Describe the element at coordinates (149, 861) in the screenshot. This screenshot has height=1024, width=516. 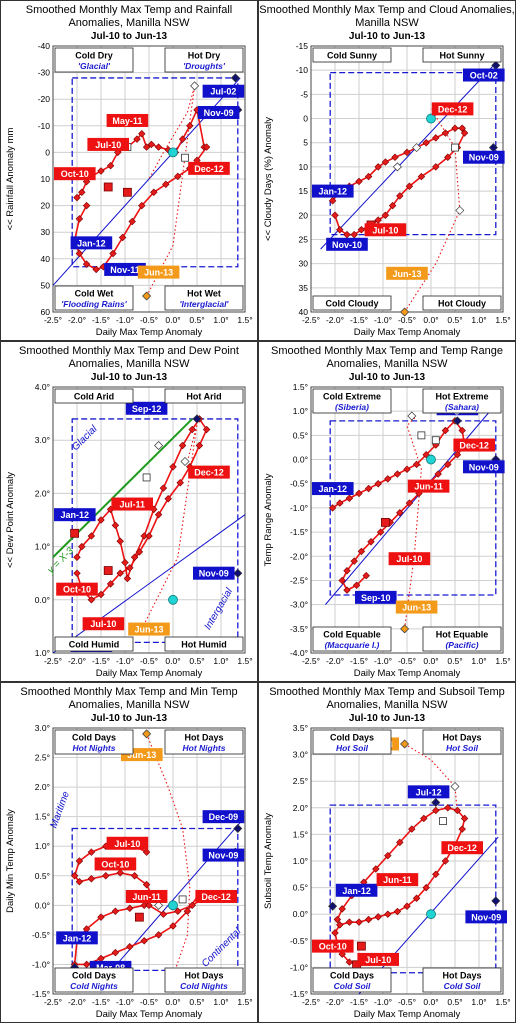
I see `plot-frame` at that location.